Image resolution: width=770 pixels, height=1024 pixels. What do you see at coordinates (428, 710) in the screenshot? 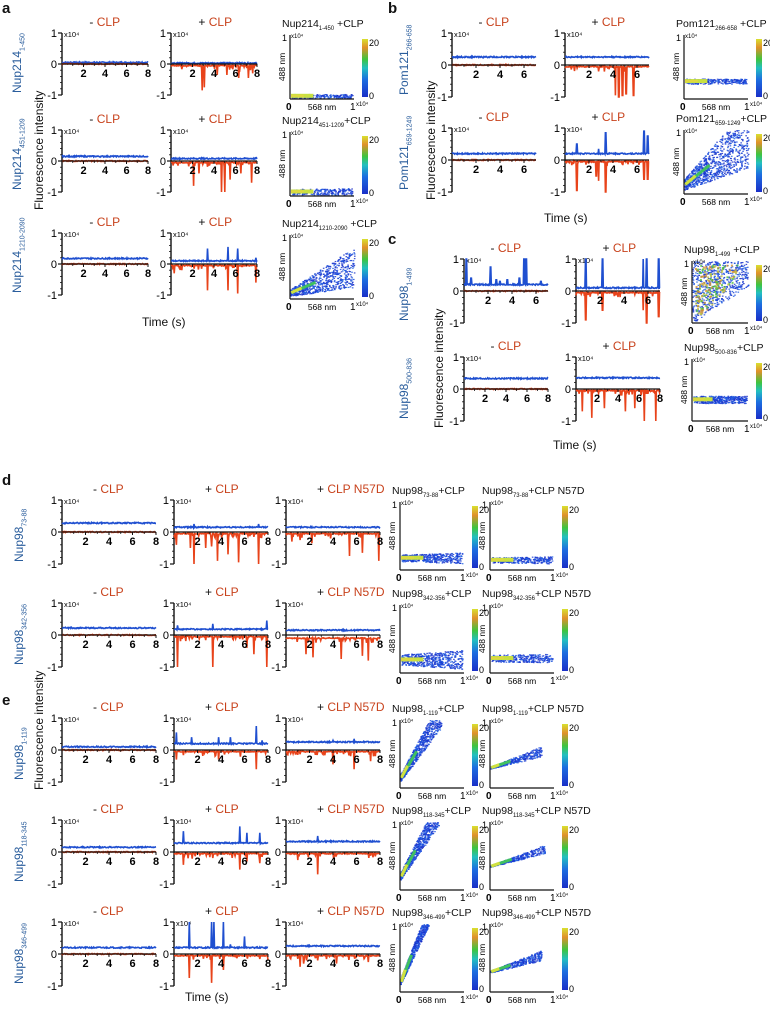
I see `heatmap-title: Nup981-119+CLP` at bounding box center [428, 710].